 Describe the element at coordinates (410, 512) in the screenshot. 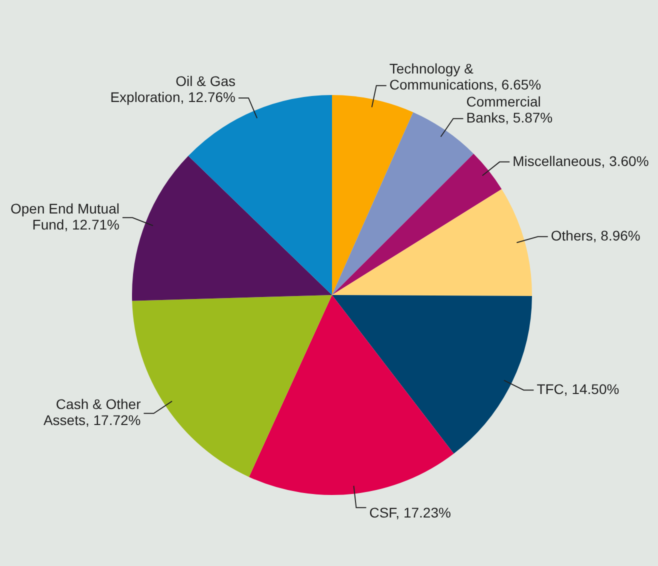

I see `slice-label: CSF, 17.23%` at that location.